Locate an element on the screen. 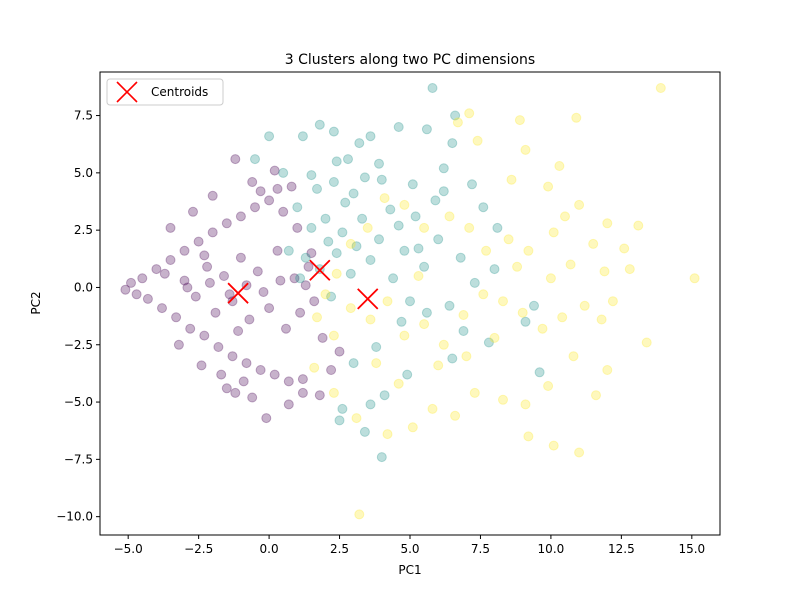  y-tick-label: −5.0 is located at coordinates (78, 402).